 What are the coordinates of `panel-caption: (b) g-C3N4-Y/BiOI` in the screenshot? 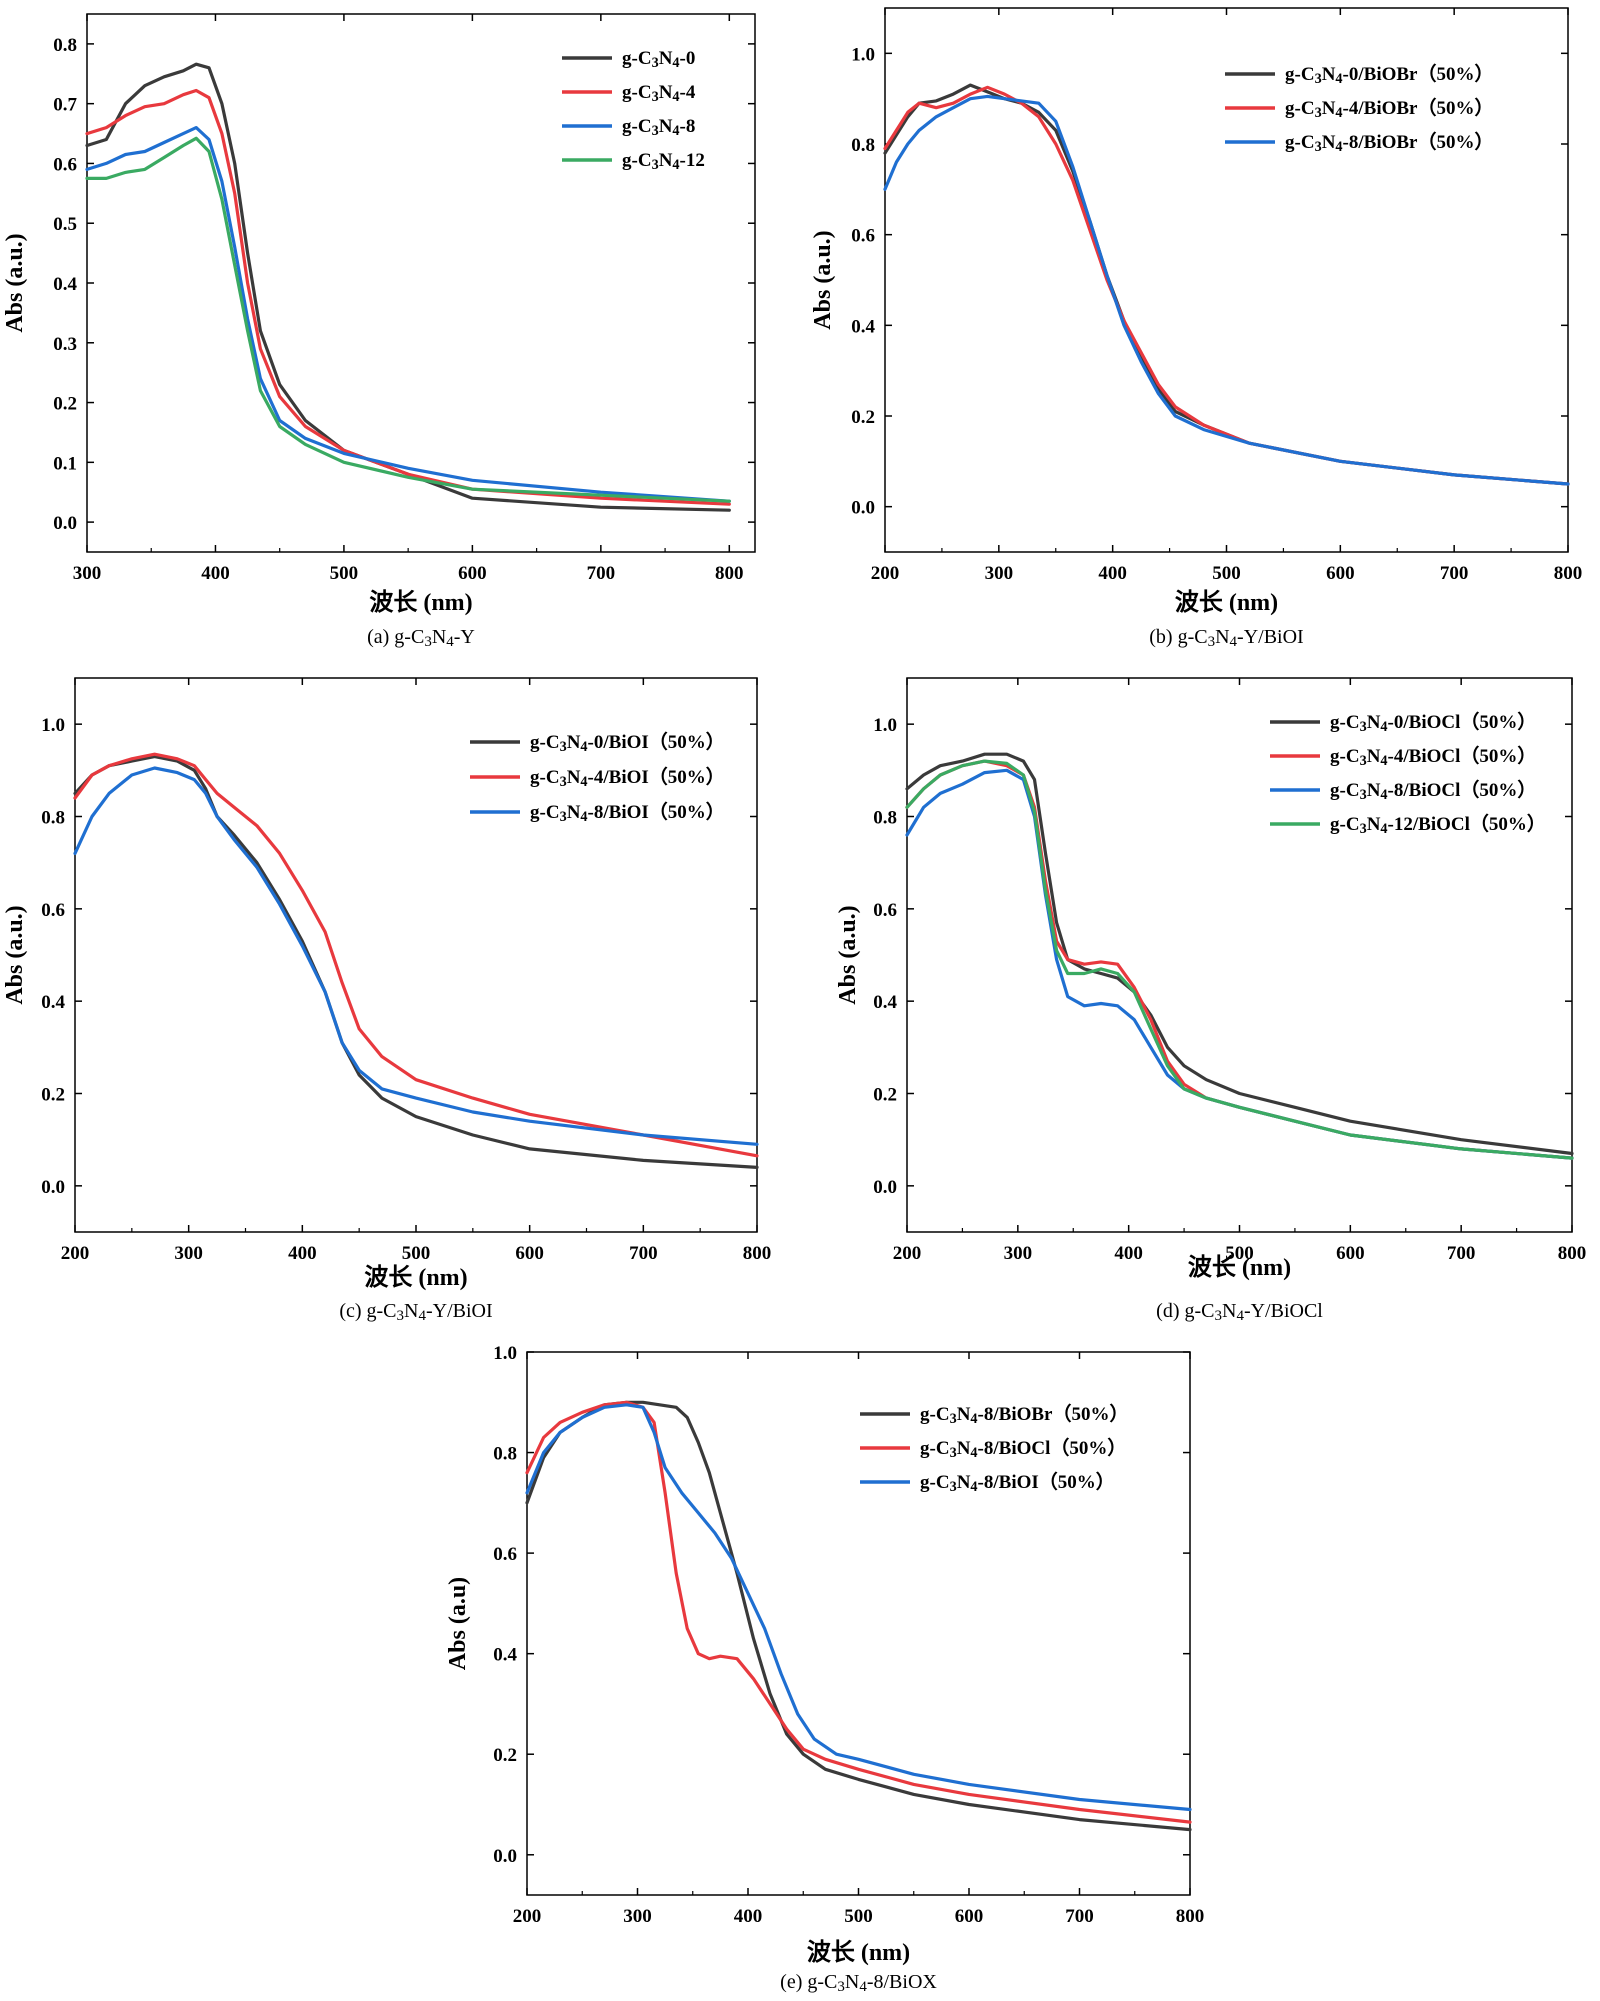 It's located at (1226, 638).